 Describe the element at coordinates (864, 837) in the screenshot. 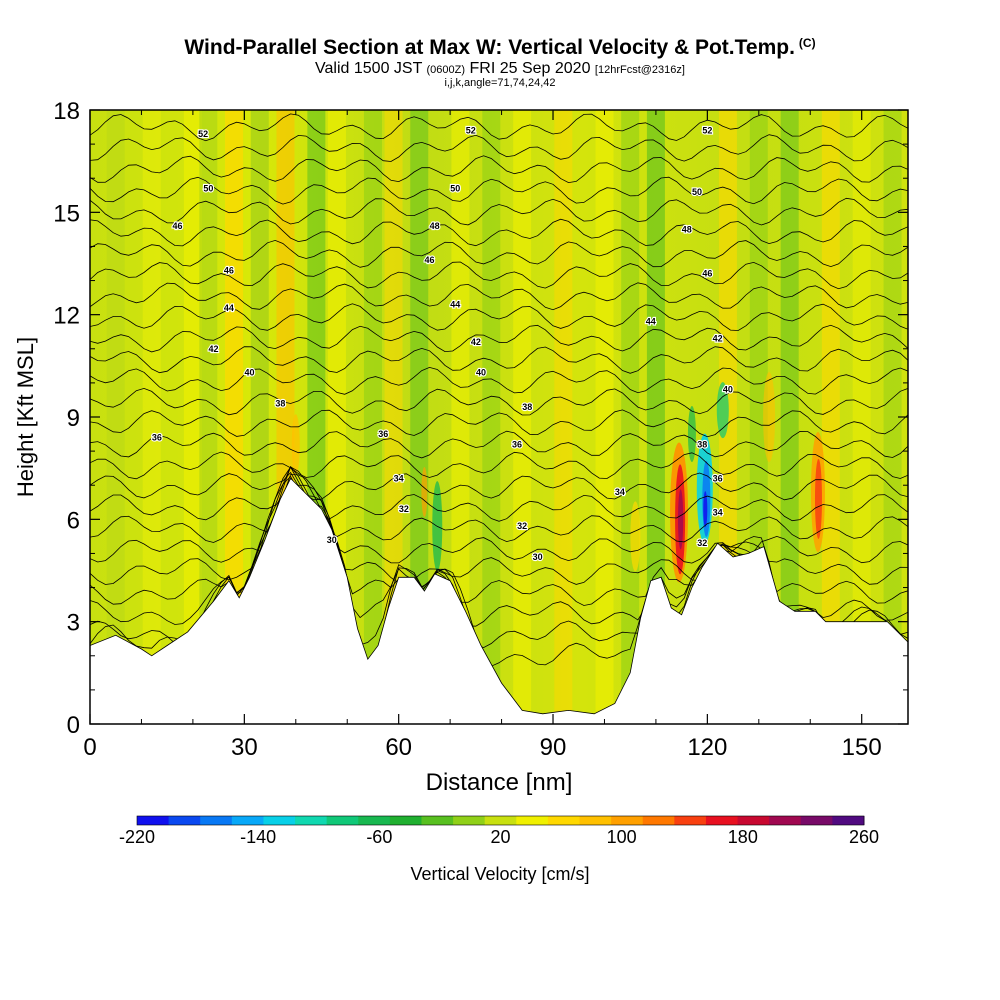

I see `colorbar-tick-label: 260` at that location.